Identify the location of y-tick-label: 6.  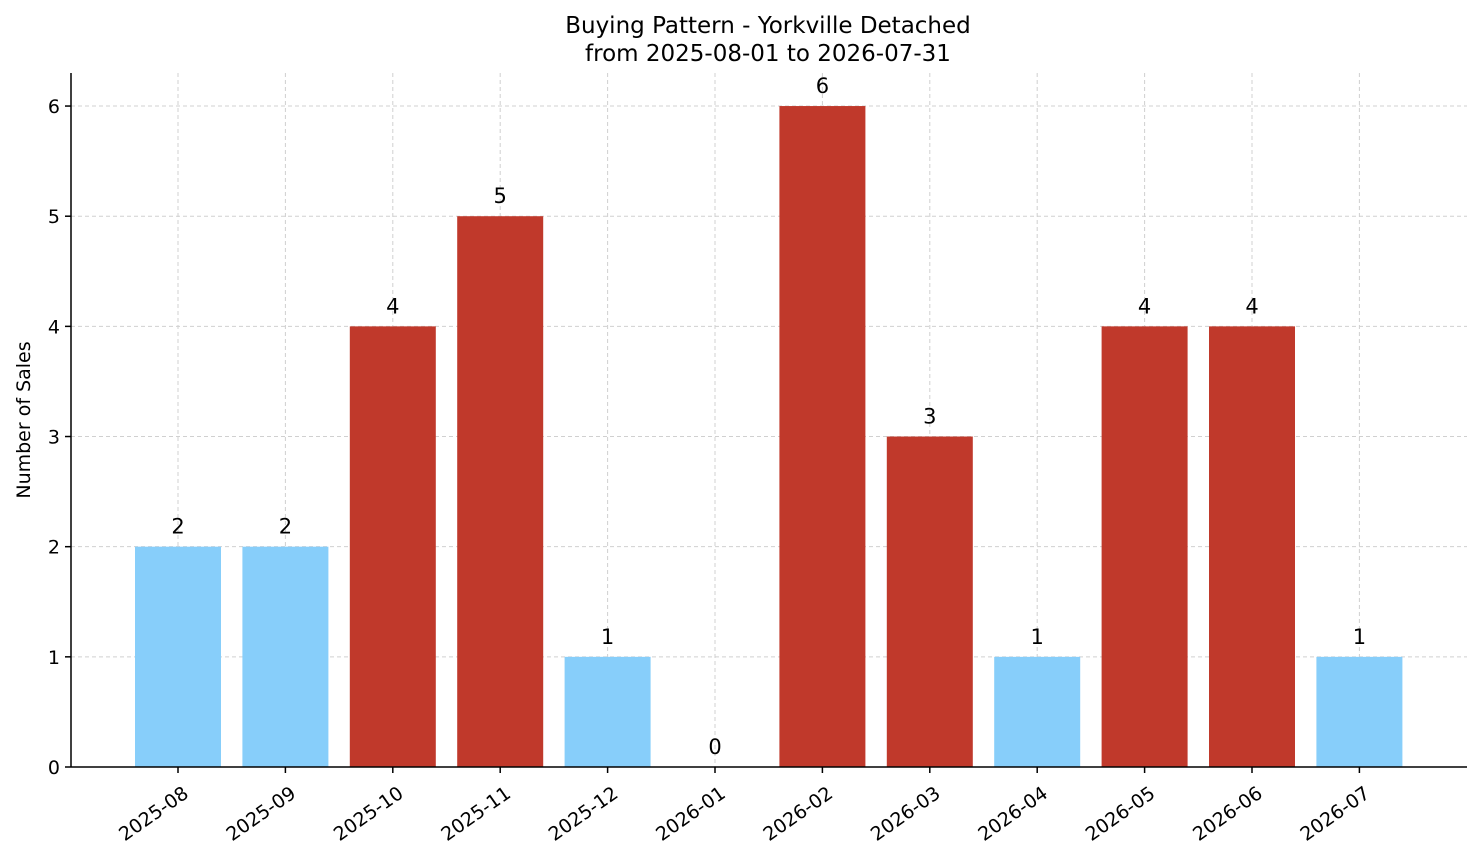
(54, 107).